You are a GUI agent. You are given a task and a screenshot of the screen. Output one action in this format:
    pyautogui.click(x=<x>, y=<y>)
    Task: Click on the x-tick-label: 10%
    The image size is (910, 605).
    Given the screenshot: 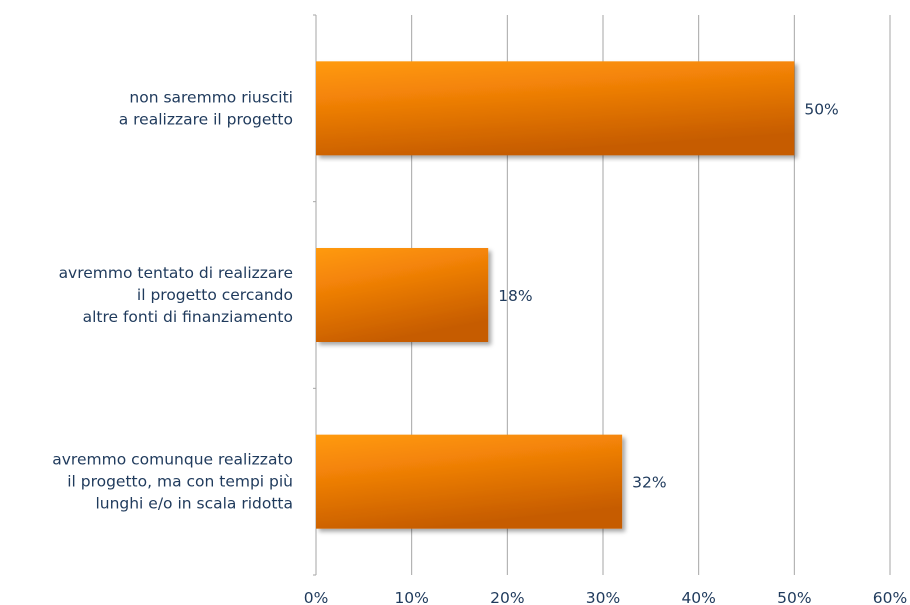 What is the action you would take?
    pyautogui.click(x=411, y=597)
    